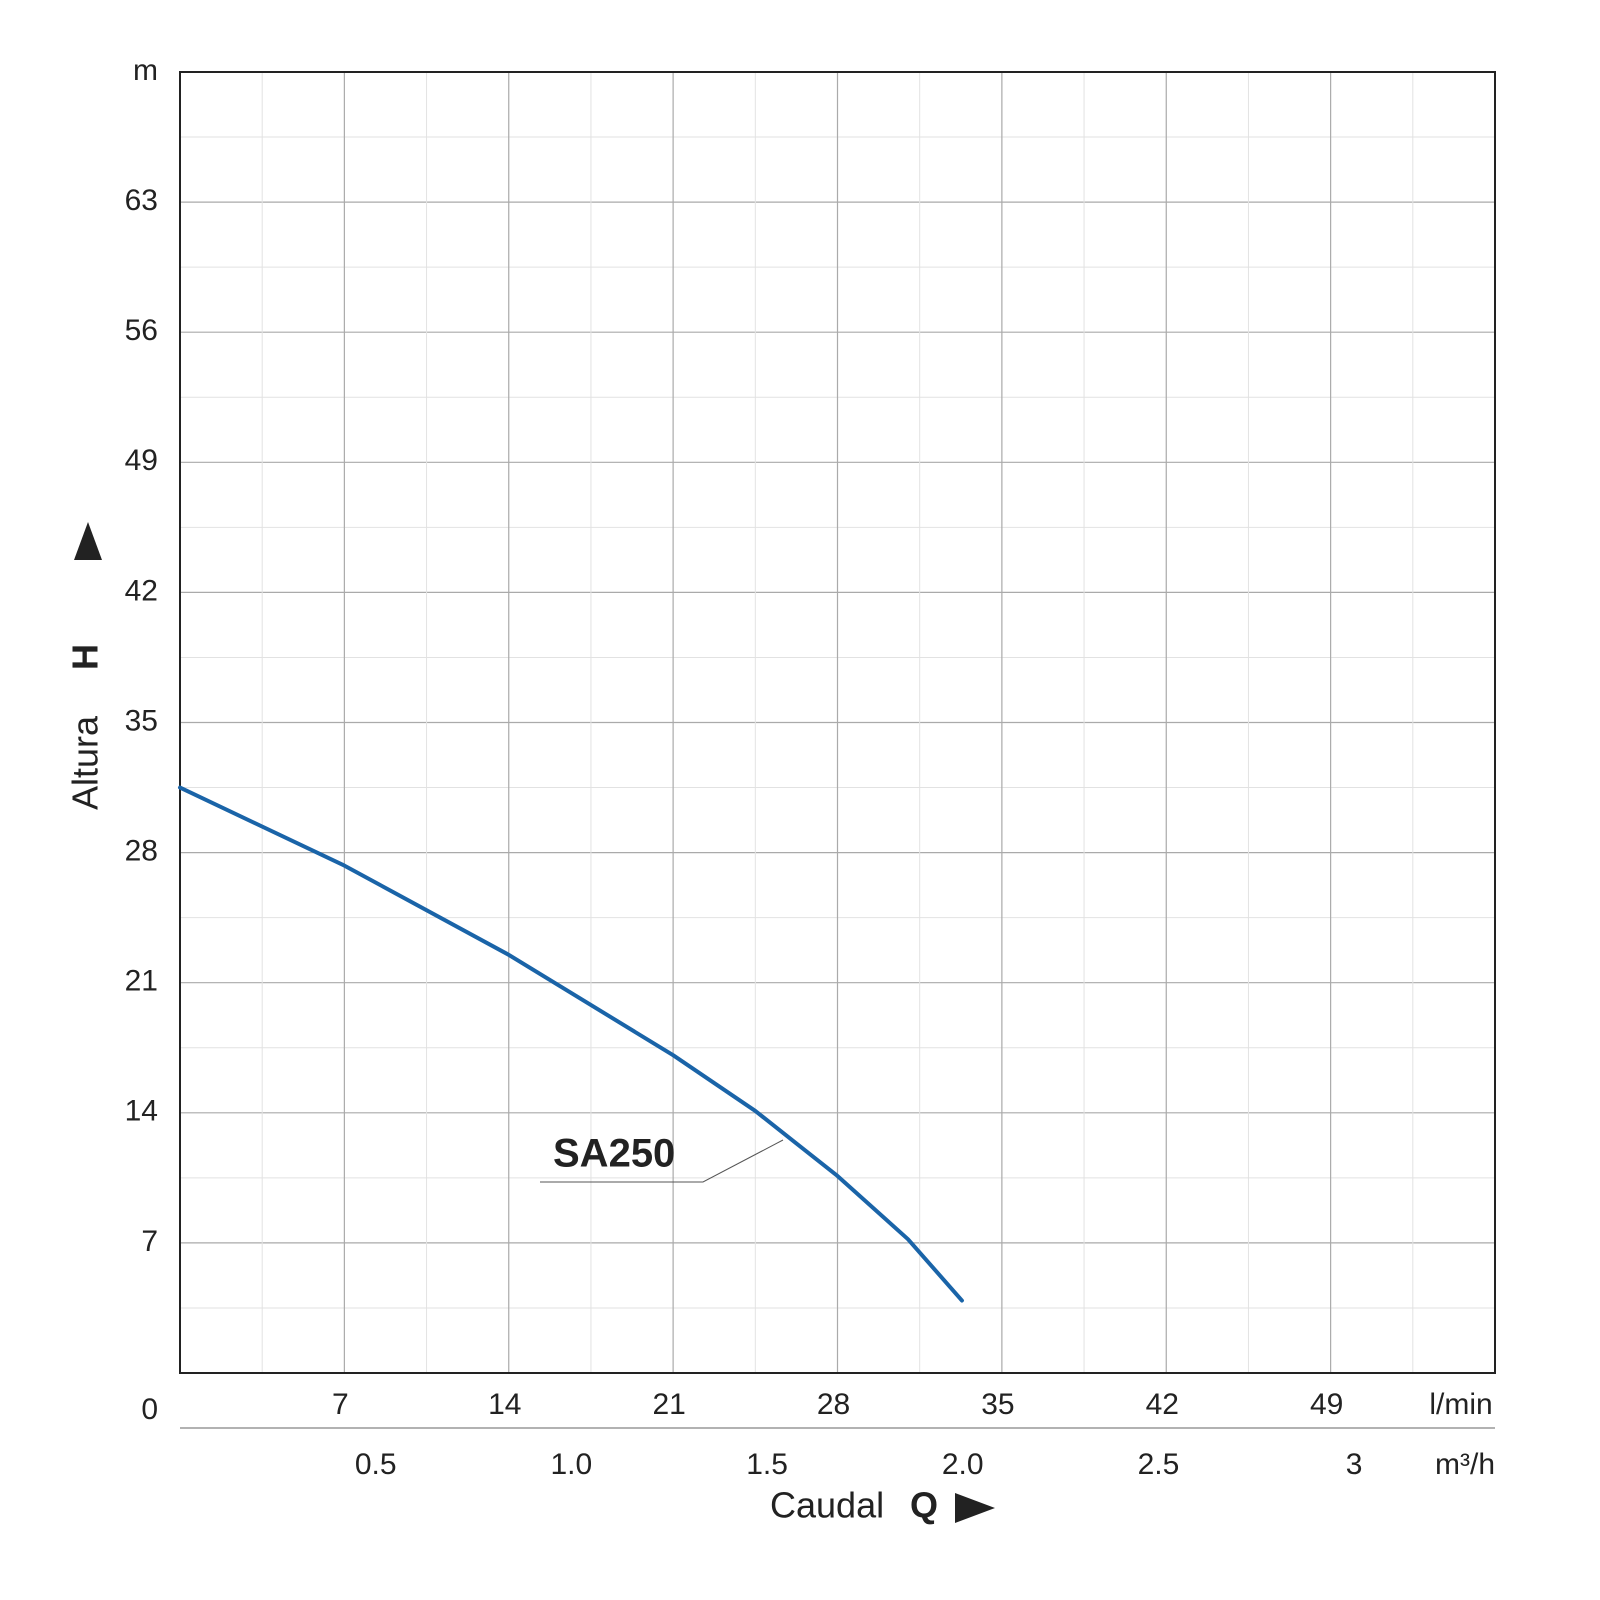 The width and height of the screenshot is (1600, 1600). I want to click on x2-tick-label: 2.5, so click(1159, 1464).